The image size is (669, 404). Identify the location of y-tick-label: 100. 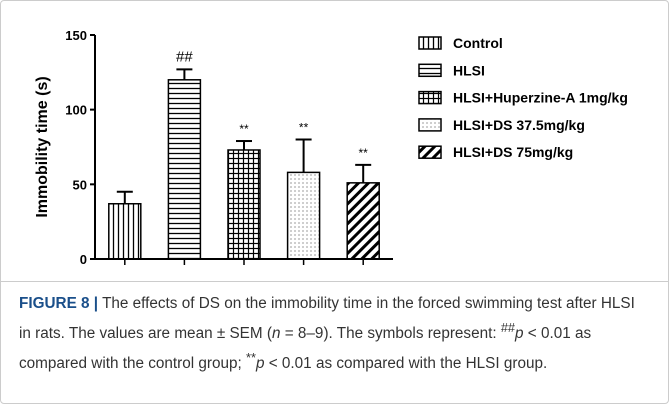
(76, 110).